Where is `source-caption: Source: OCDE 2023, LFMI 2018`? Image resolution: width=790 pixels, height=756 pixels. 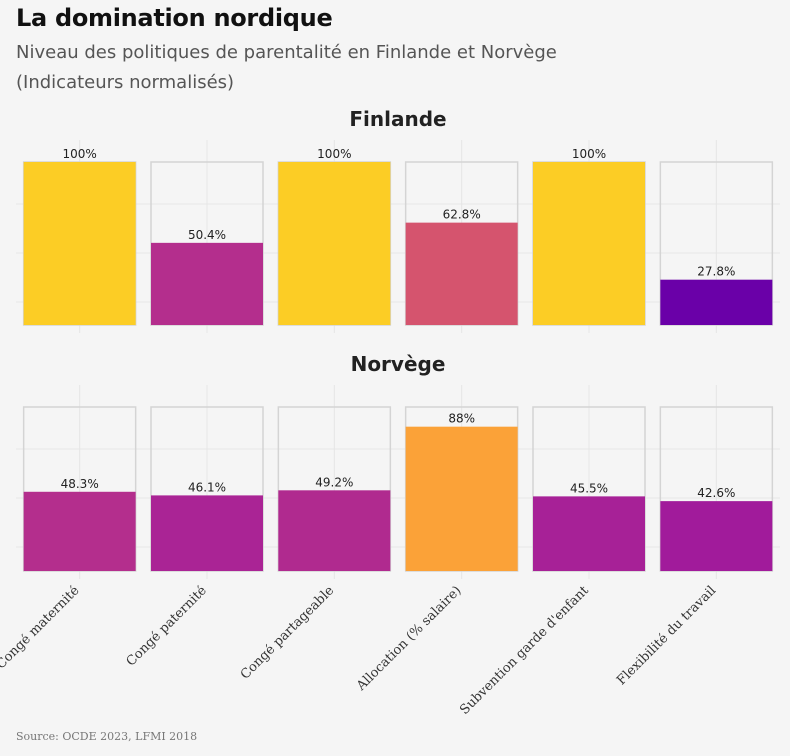
source-caption: Source: OCDE 2023, LFMI 2018 is located at coordinates (107, 736).